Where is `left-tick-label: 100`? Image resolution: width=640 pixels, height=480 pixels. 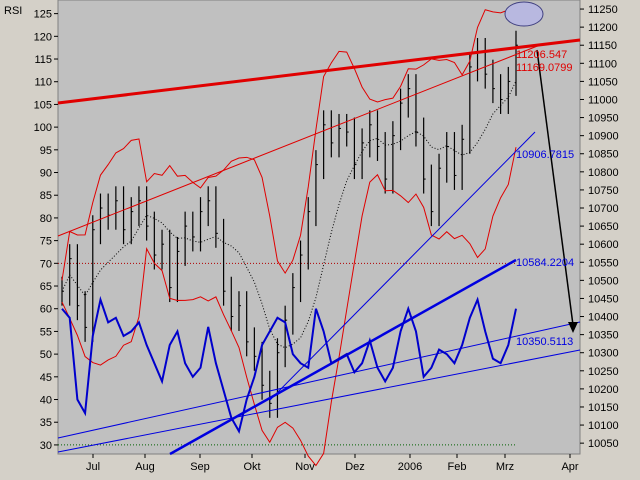
left-tick-label: 100 is located at coordinates (43, 128).